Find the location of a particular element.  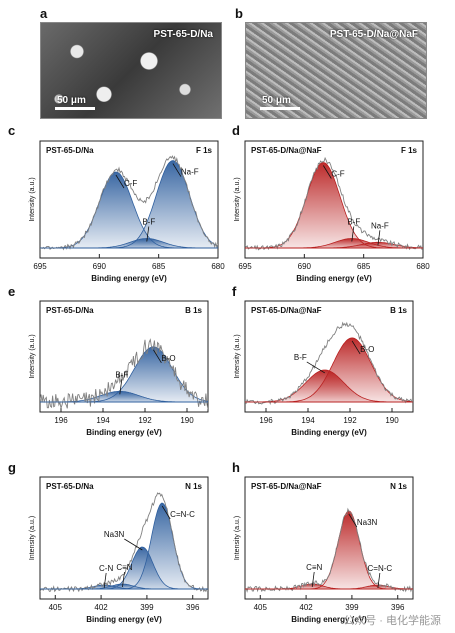

x-tick-label-h-1: 402 is located at coordinates (306, 607).